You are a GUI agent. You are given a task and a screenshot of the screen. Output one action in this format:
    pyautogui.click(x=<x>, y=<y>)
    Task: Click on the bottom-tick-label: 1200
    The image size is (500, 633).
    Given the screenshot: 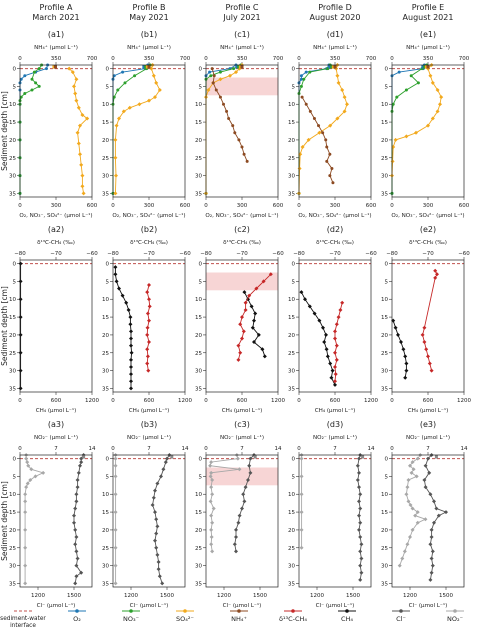 What is the action you would take?
    pyautogui.click(x=38, y=596)
    